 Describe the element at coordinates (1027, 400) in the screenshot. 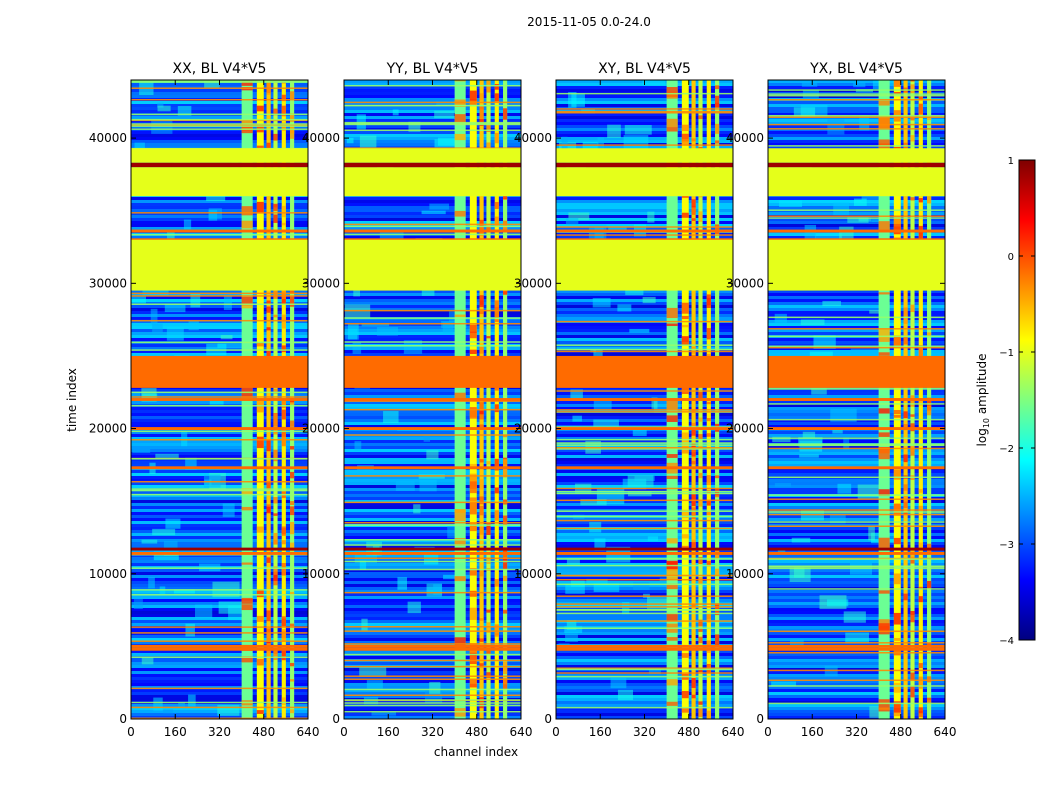

I see `colorbar-gradient` at that location.